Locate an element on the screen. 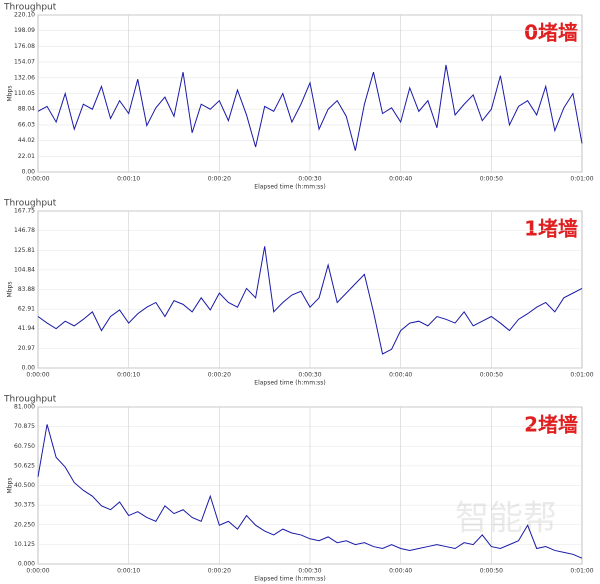 This screenshot has width=600, height=584. watermark: 智能帮 is located at coordinates (506, 519).